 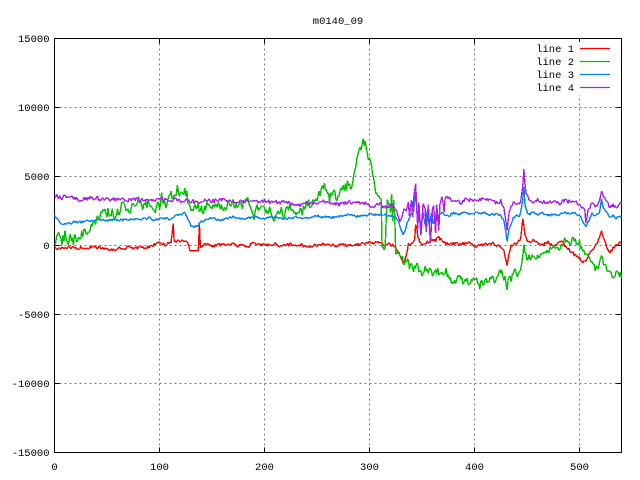 What do you see at coordinates (555, 50) in the screenshot?
I see `svg-text: line 1` at bounding box center [555, 50].